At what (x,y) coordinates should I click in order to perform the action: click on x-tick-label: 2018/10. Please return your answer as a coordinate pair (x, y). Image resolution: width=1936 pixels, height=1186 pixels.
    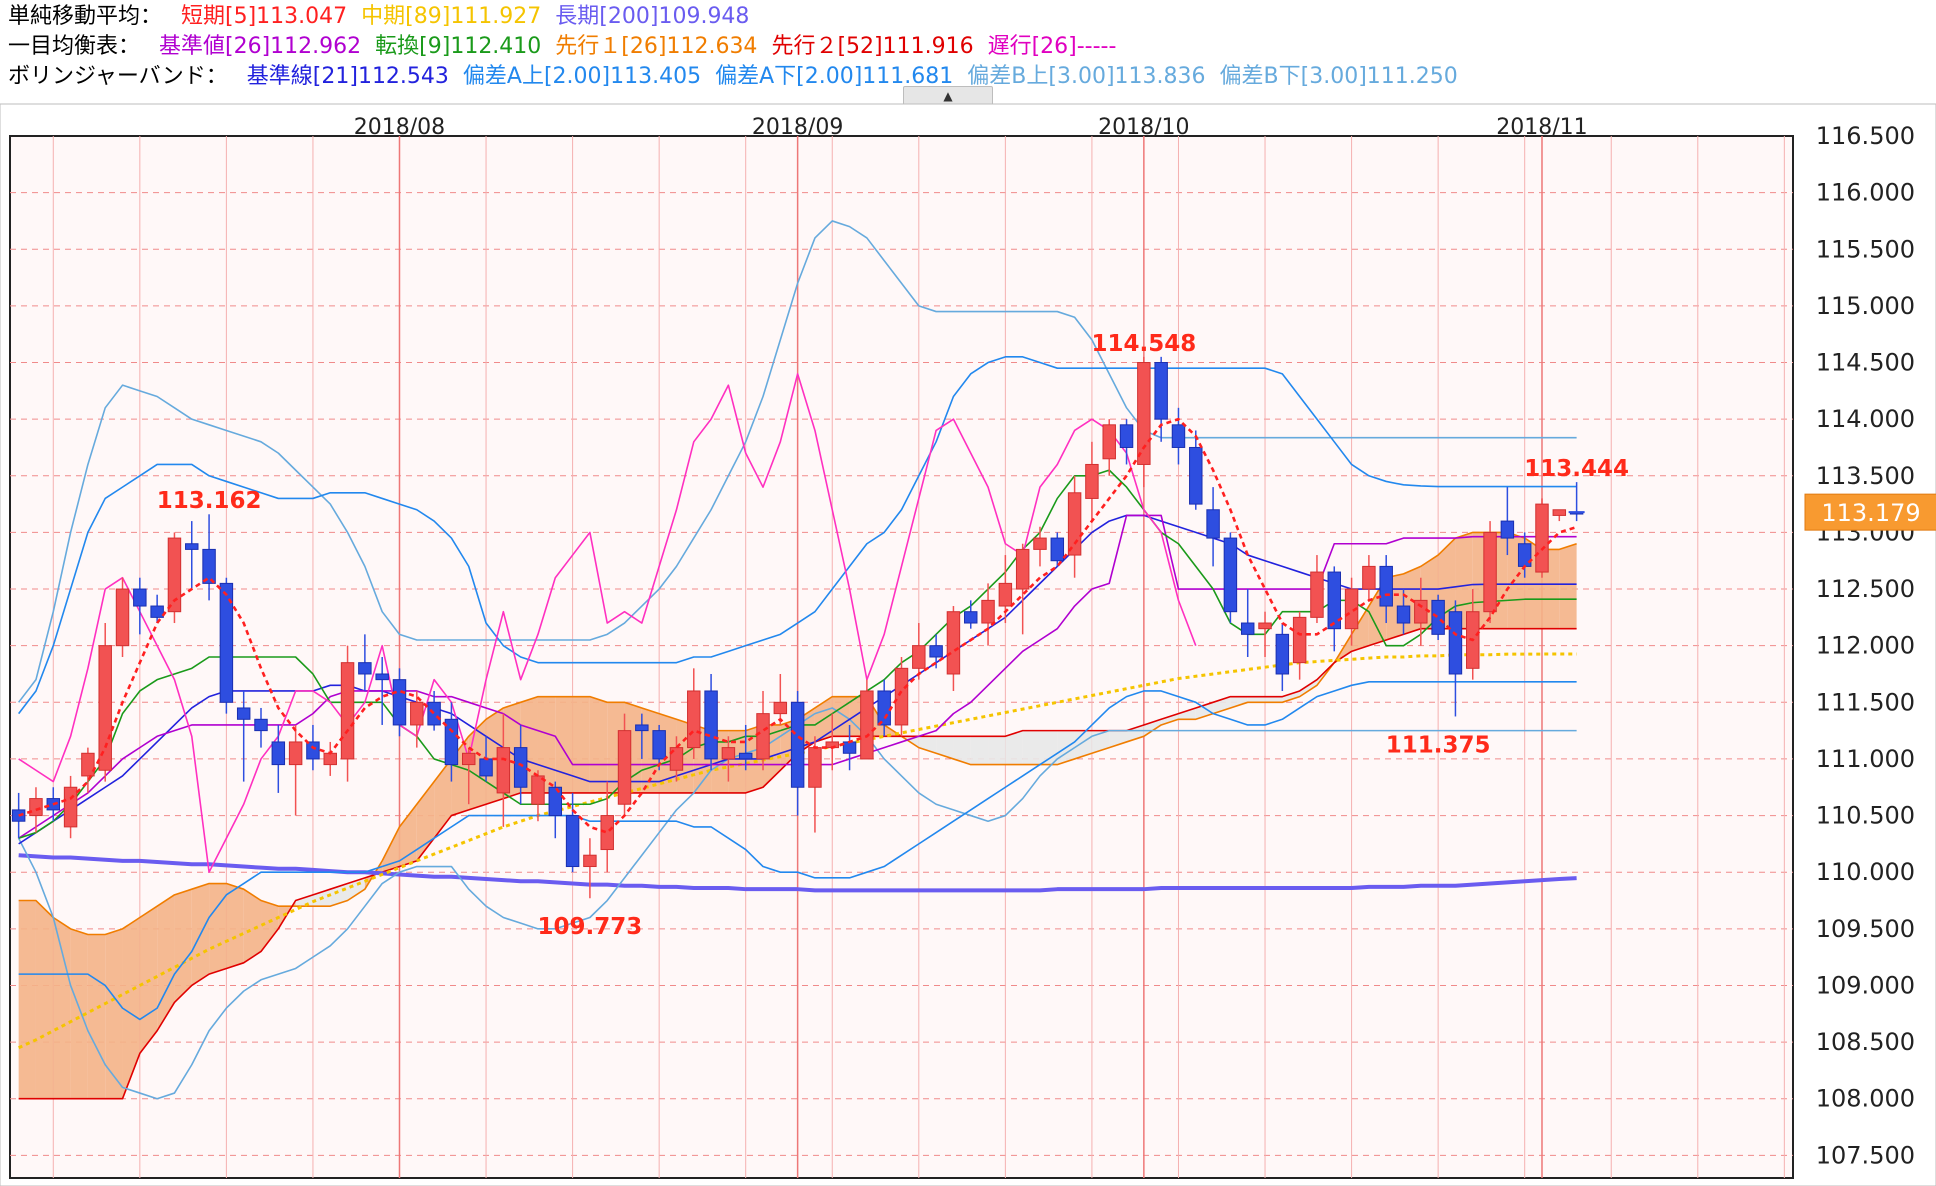
    Looking at the image, I should click on (1143, 127).